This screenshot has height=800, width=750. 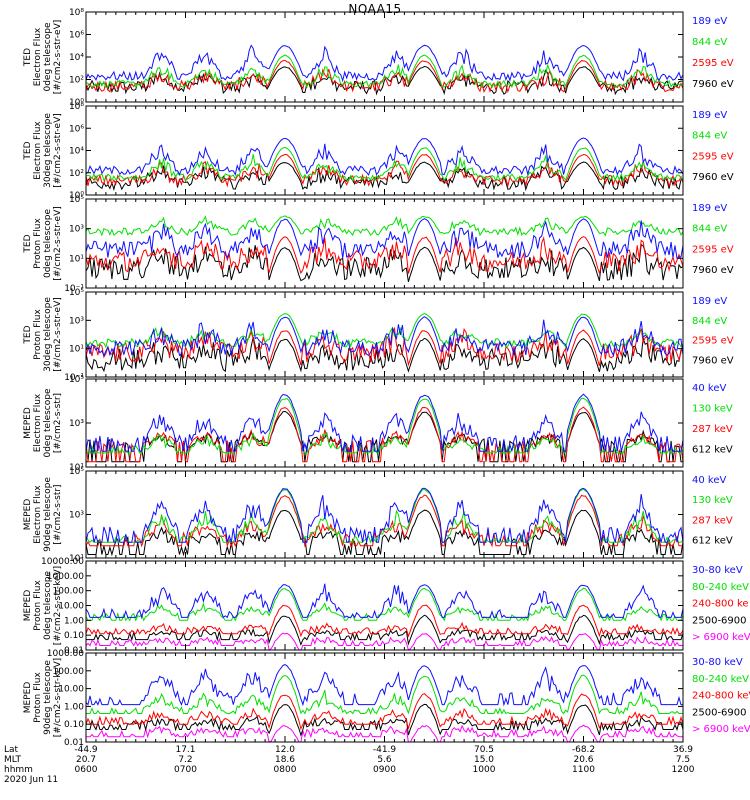 I want to click on x-tick-label-hhmm: 1100, so click(x=583, y=770).